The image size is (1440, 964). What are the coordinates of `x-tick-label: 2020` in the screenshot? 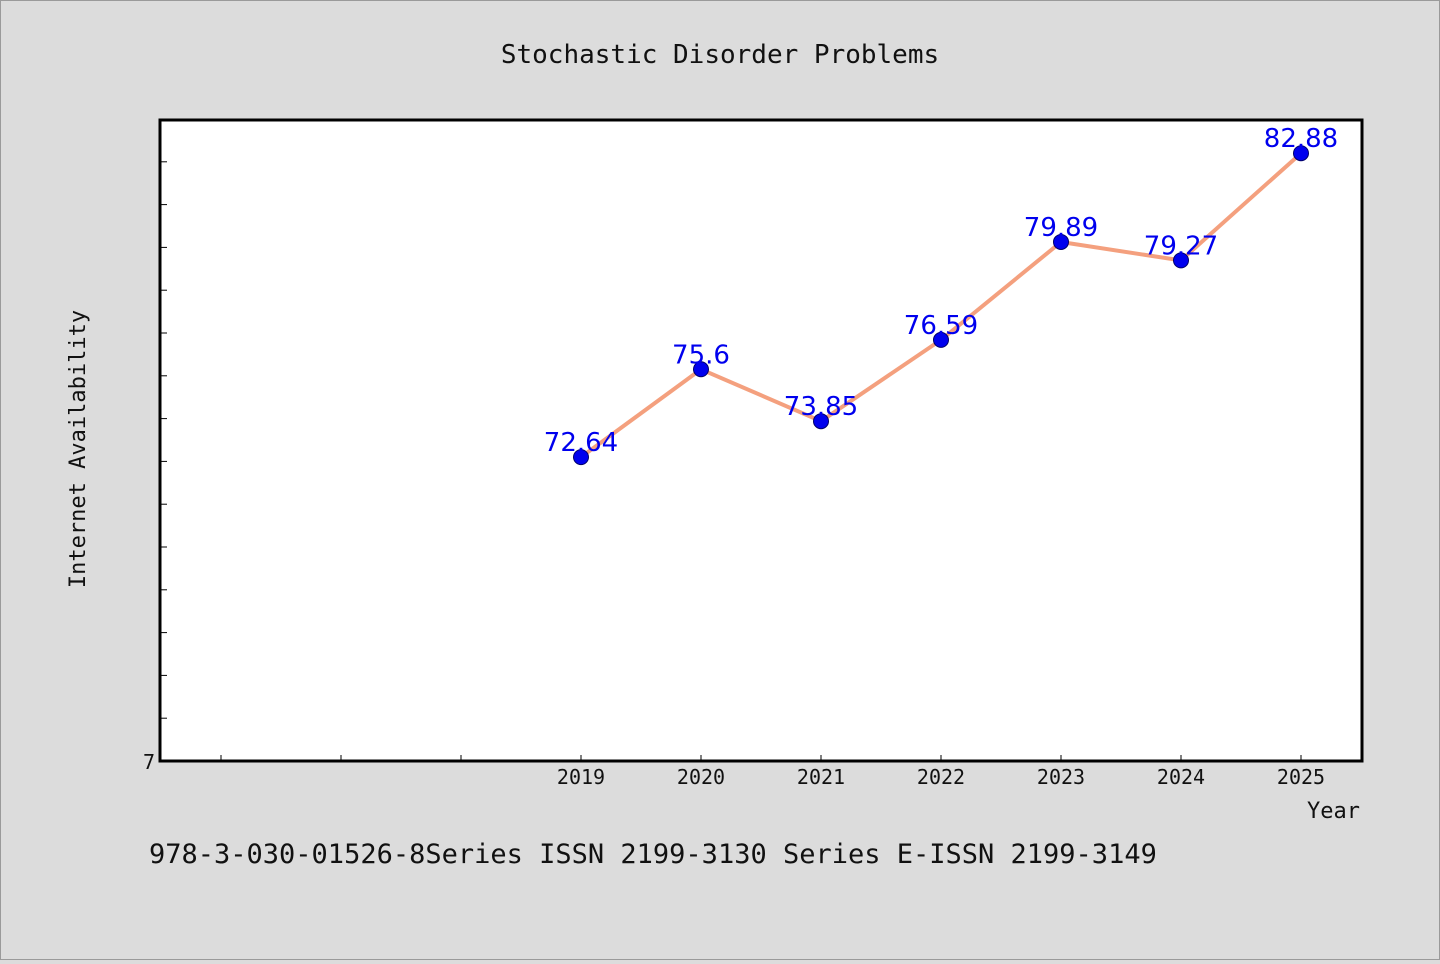 It's located at (701, 777).